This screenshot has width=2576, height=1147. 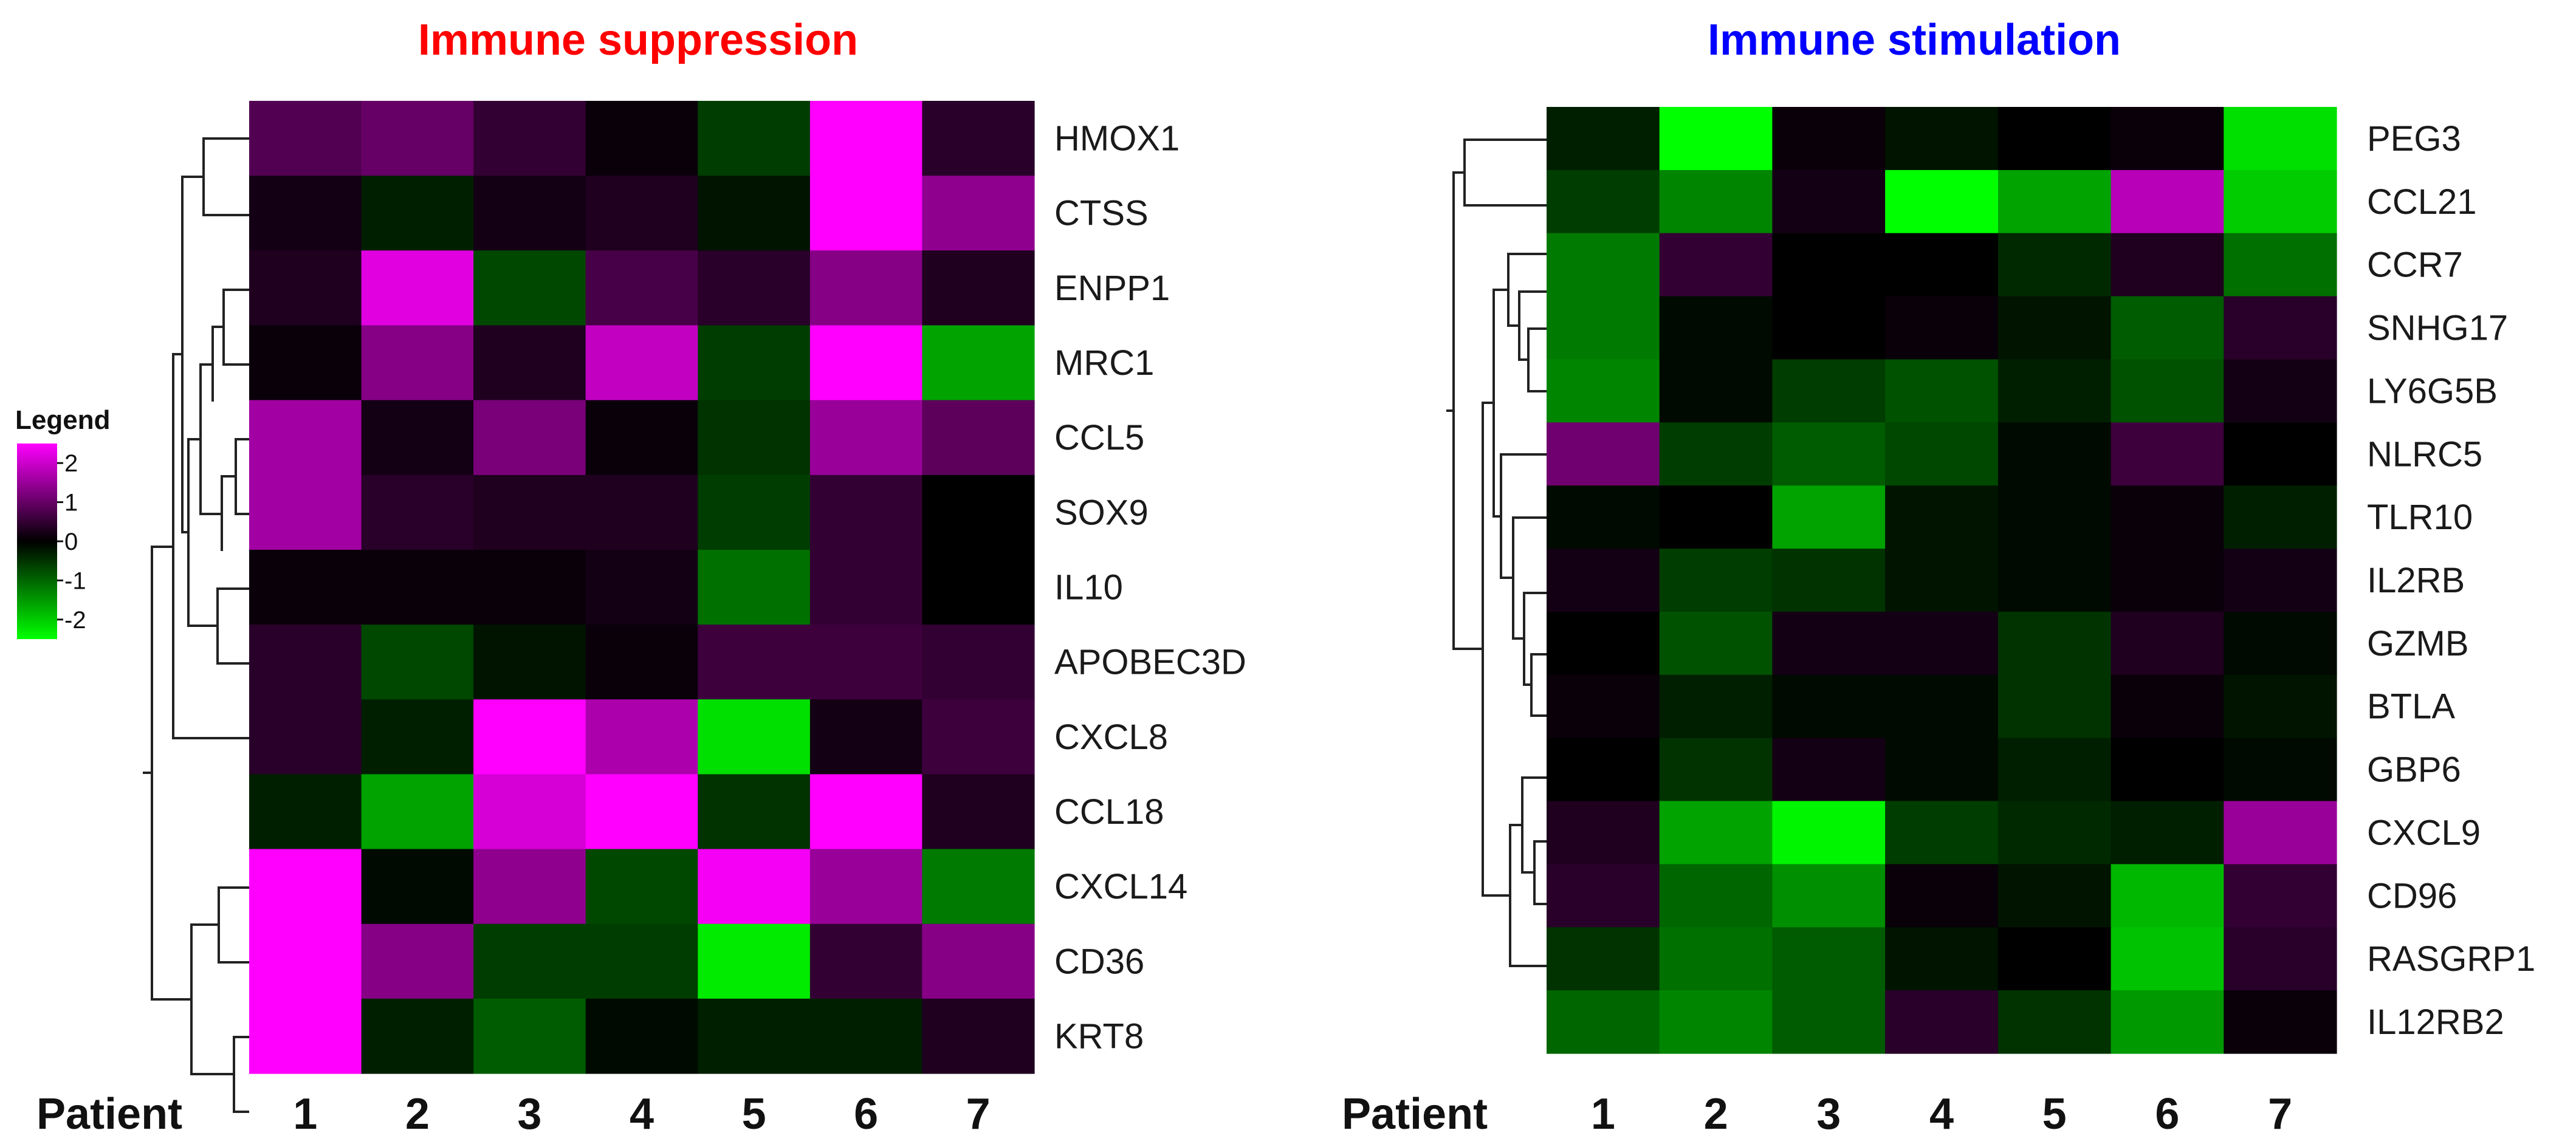 I want to click on row-label-apobec3d: APOBEC3D, so click(x=1150, y=662).